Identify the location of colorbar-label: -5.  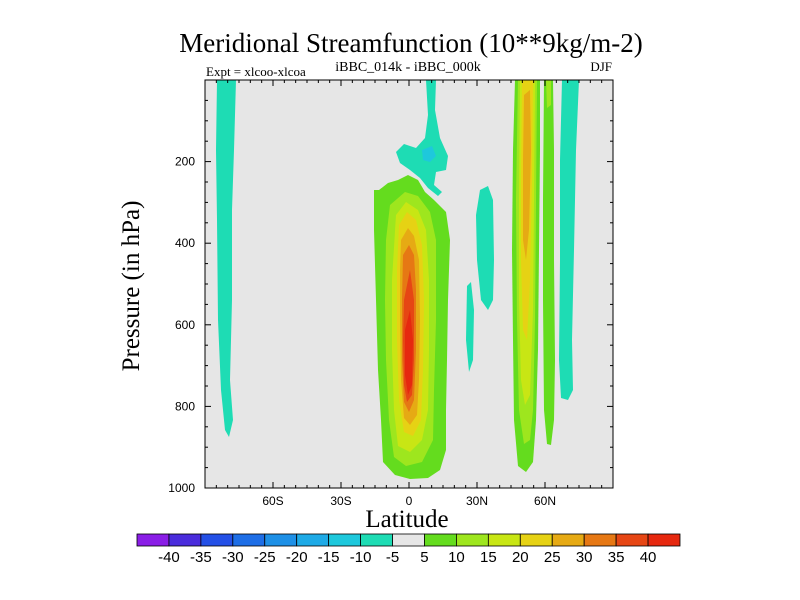
(392, 557).